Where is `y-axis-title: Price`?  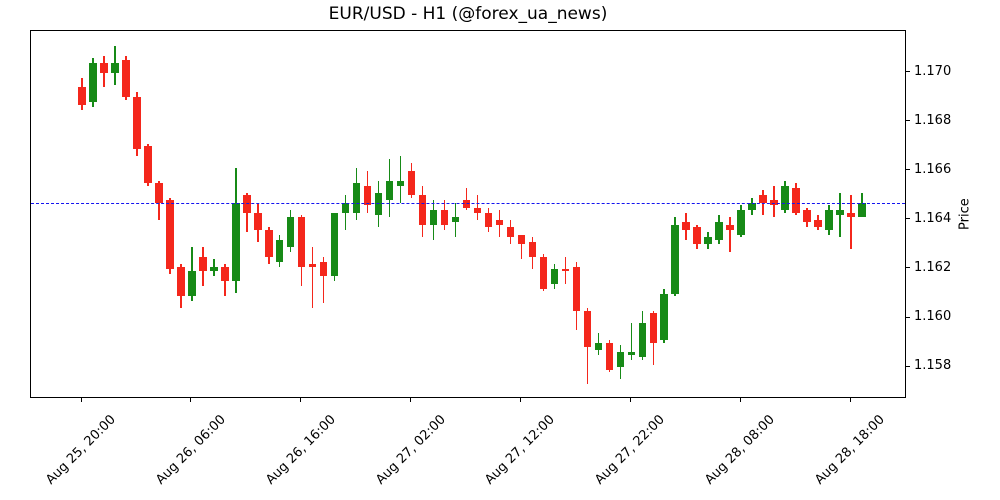
y-axis-title: Price is located at coordinates (965, 214).